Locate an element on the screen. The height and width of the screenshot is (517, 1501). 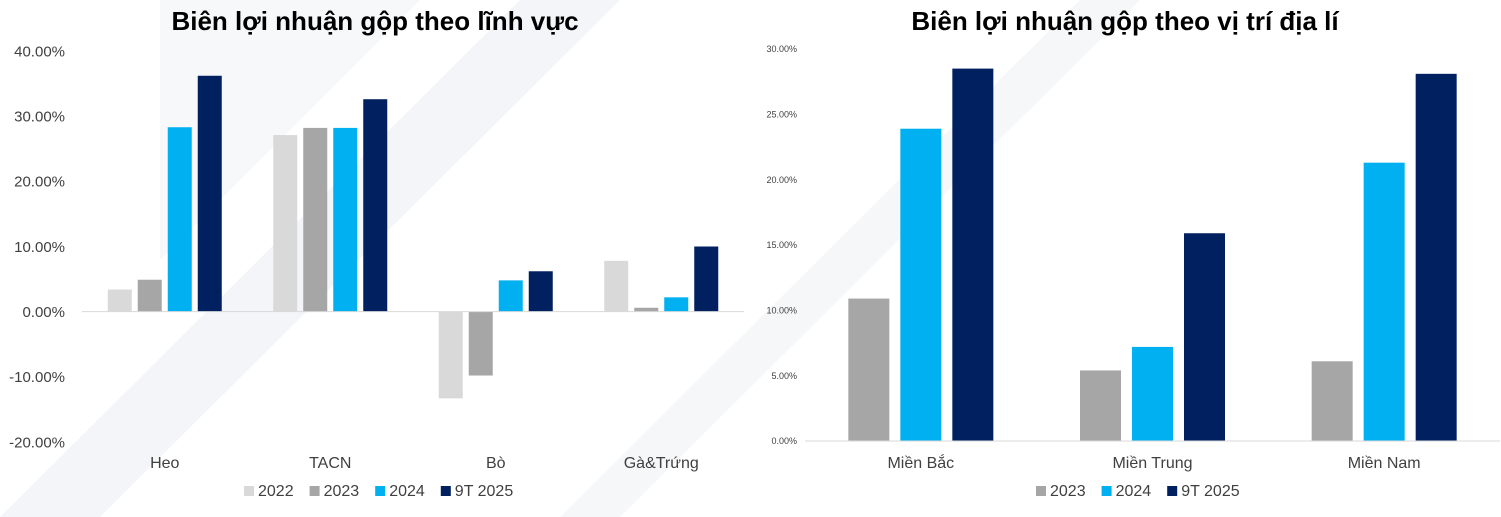
bar-2024-mi-n-trung is located at coordinates (1152, 393).